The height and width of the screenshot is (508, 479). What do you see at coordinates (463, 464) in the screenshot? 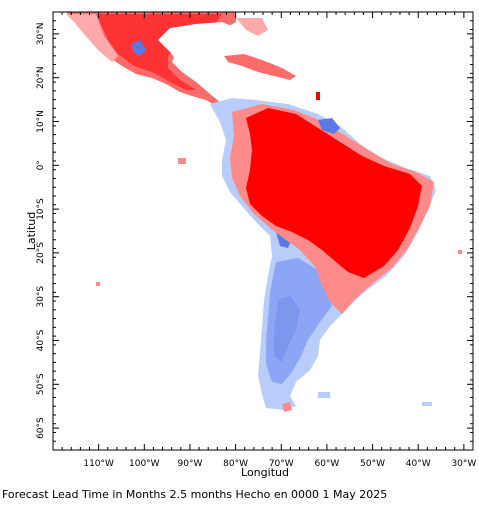
I see `x-tick-label: 30°W` at bounding box center [463, 464].